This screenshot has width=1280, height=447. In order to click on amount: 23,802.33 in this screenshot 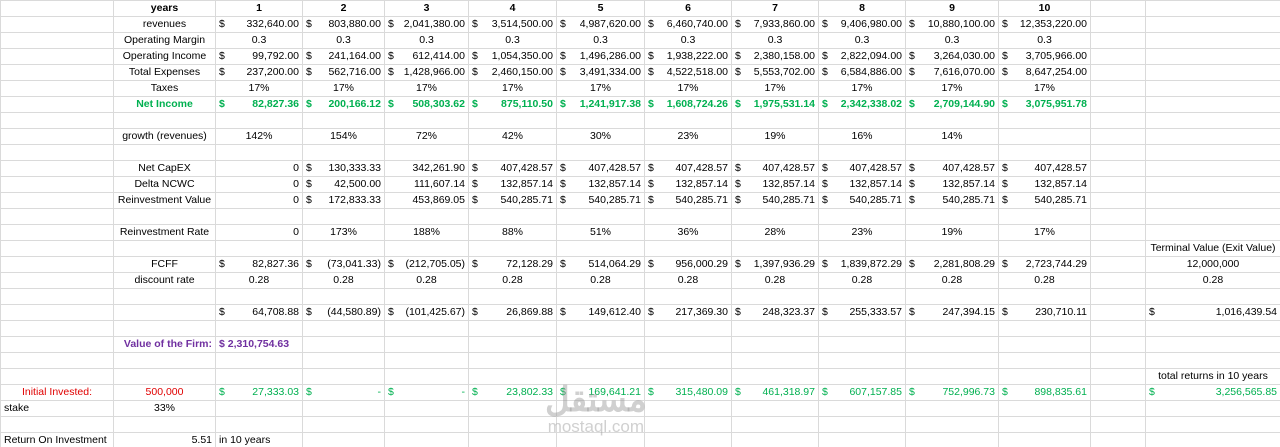, I will do `click(529, 392)`.